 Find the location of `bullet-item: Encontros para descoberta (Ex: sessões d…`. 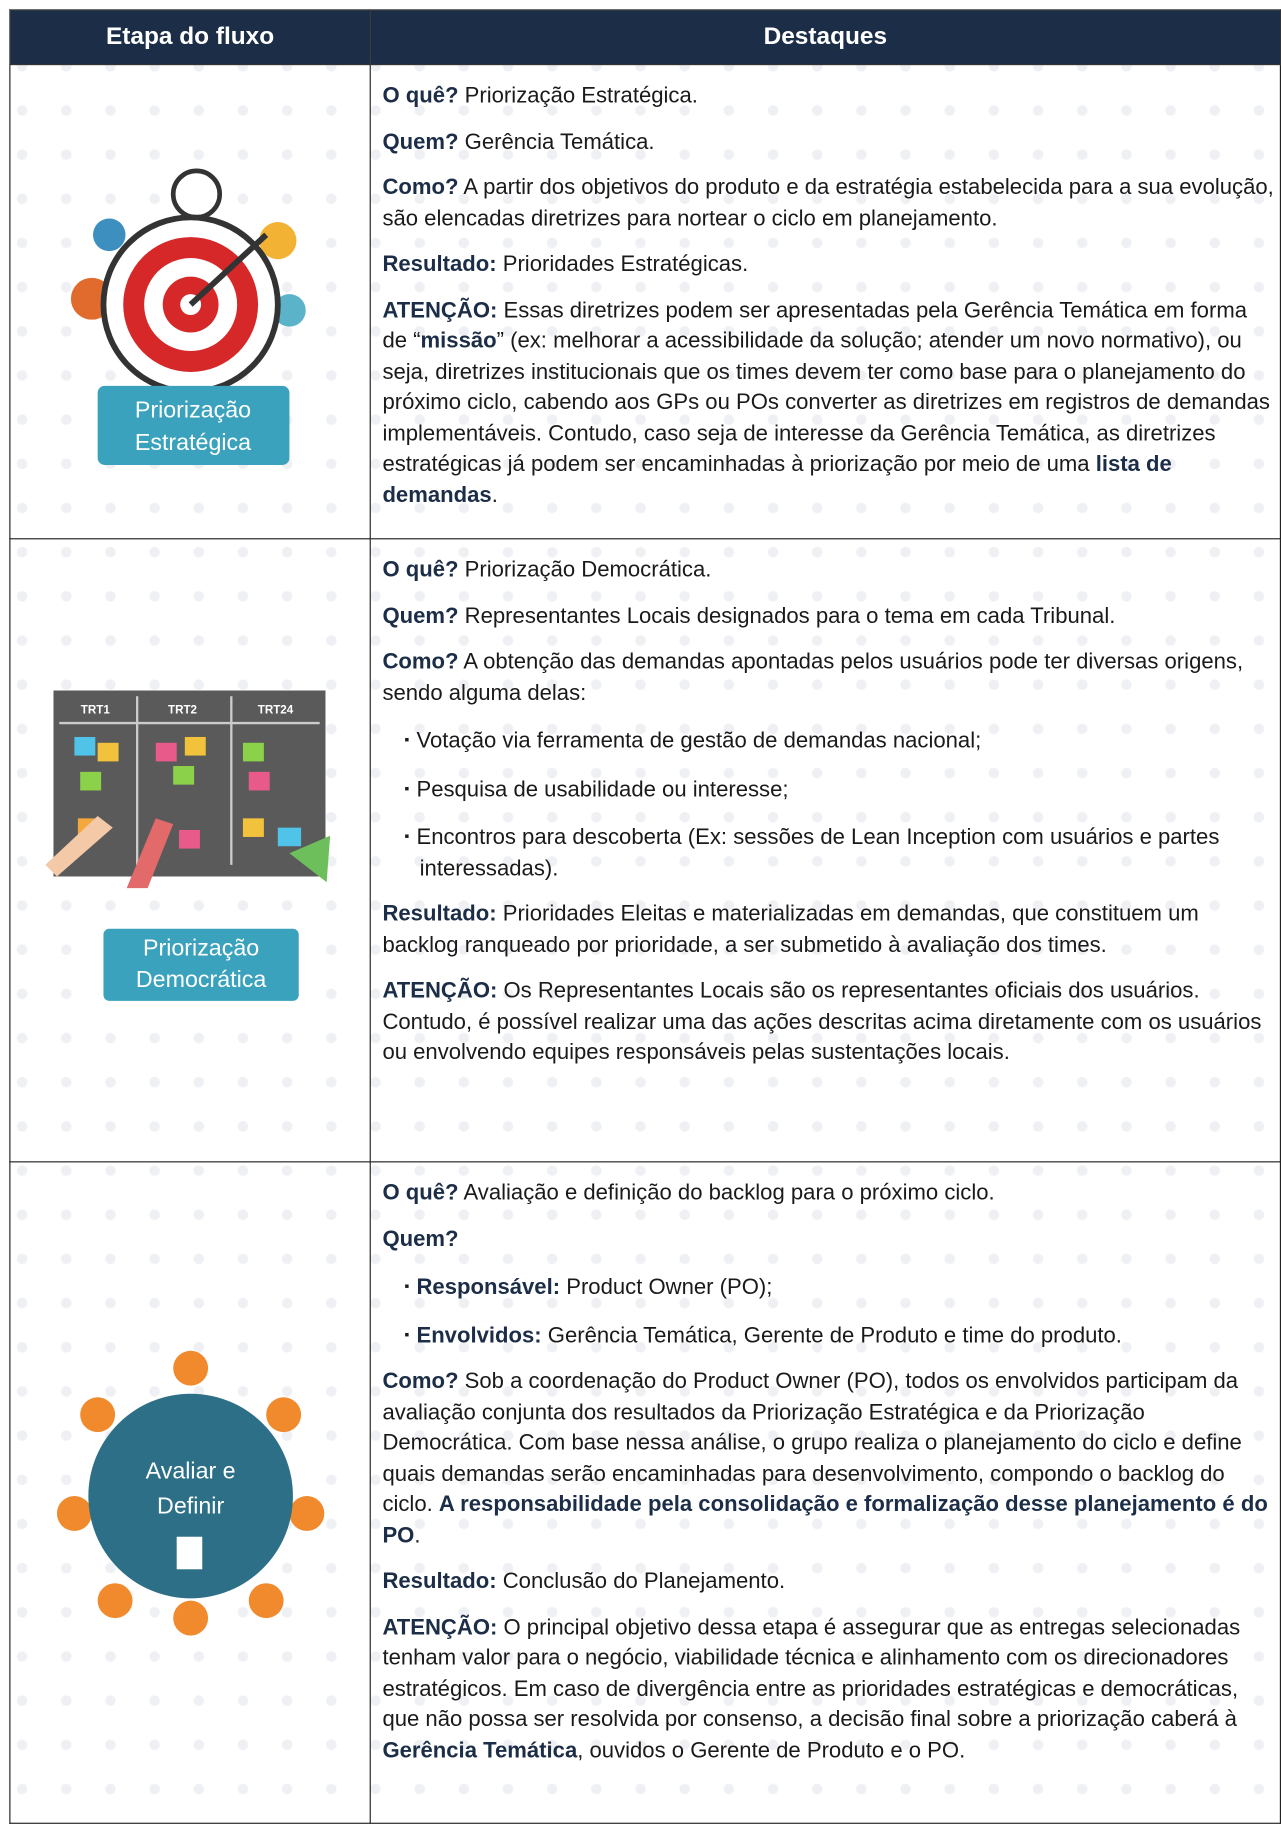

bullet-item: Encontros para descoberta (Ex: sessões d… is located at coordinates (828, 853).